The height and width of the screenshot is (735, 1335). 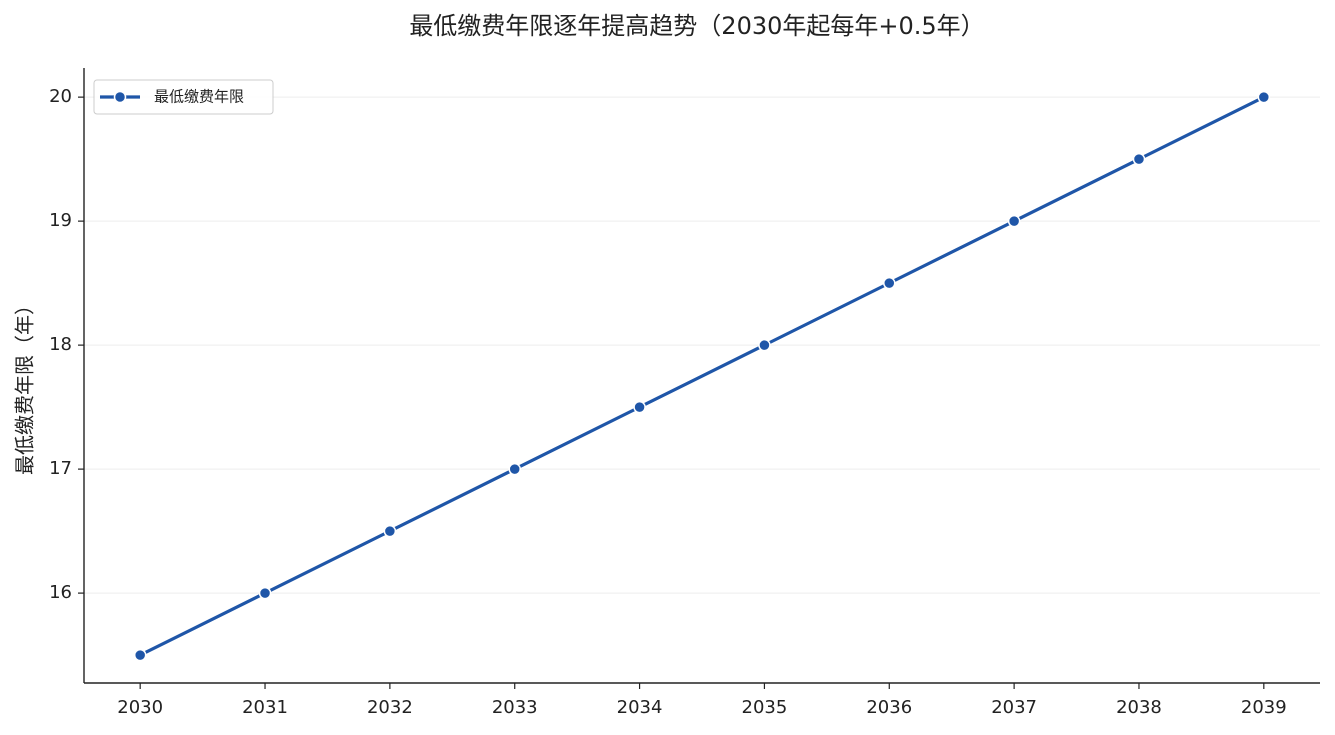 I want to click on x-tick-label: 2032, so click(x=390, y=707).